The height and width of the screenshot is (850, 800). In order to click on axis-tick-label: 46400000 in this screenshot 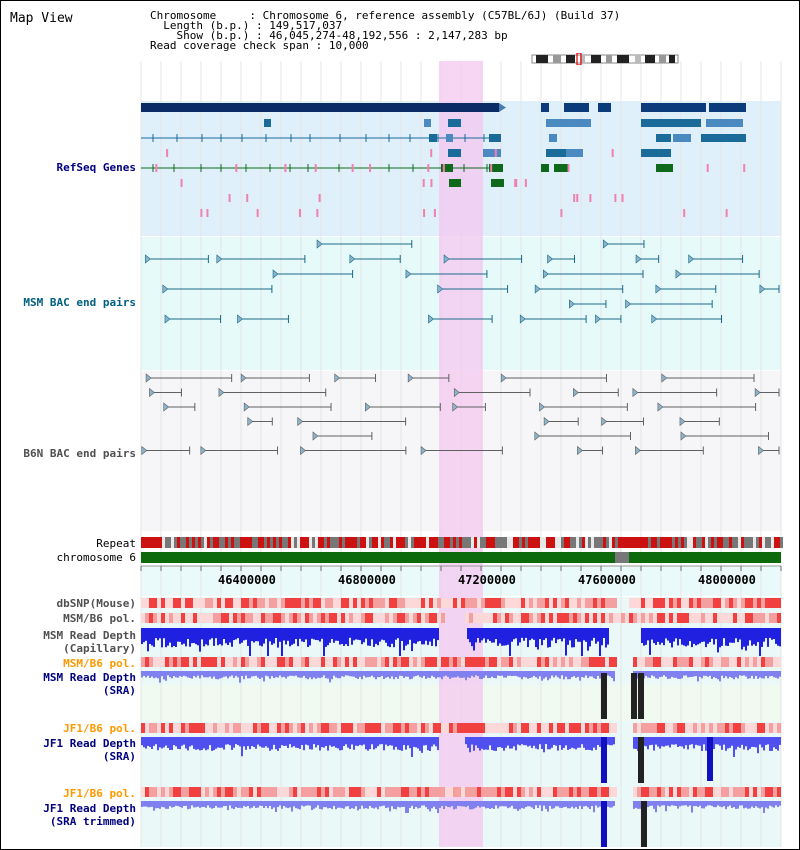, I will do `click(247, 580)`.